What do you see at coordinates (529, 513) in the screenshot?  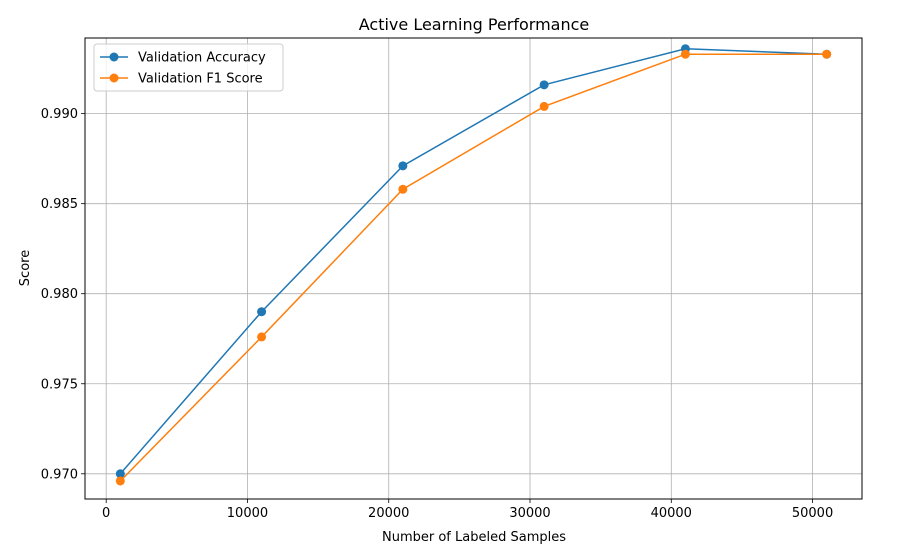 I see `x-tick-label: 30000` at bounding box center [529, 513].